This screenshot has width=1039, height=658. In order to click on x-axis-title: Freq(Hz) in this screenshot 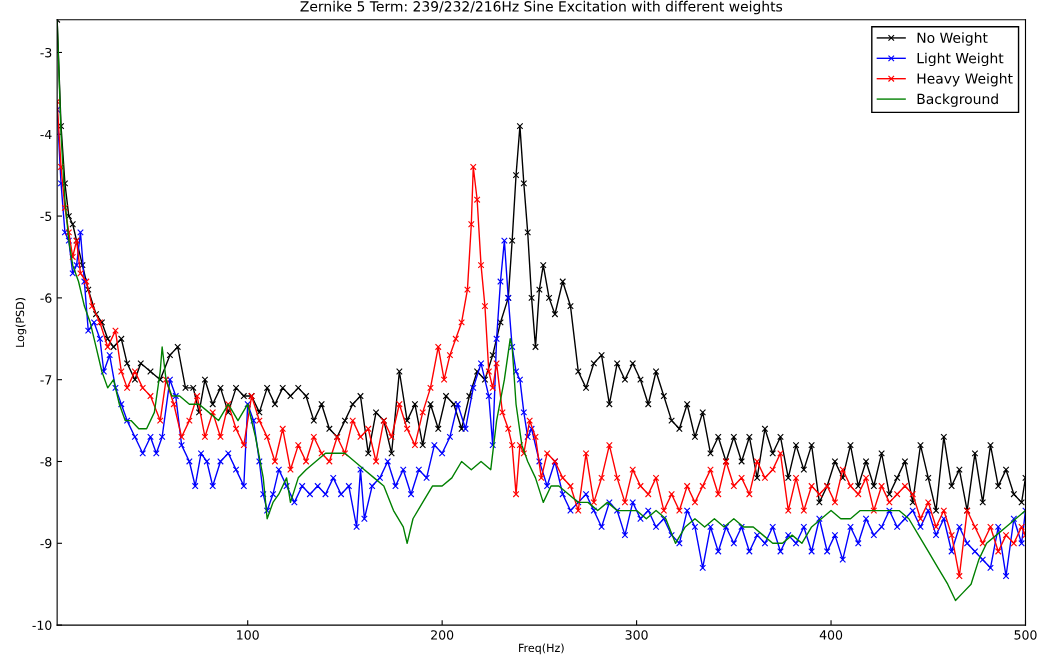, I will do `click(541, 649)`.